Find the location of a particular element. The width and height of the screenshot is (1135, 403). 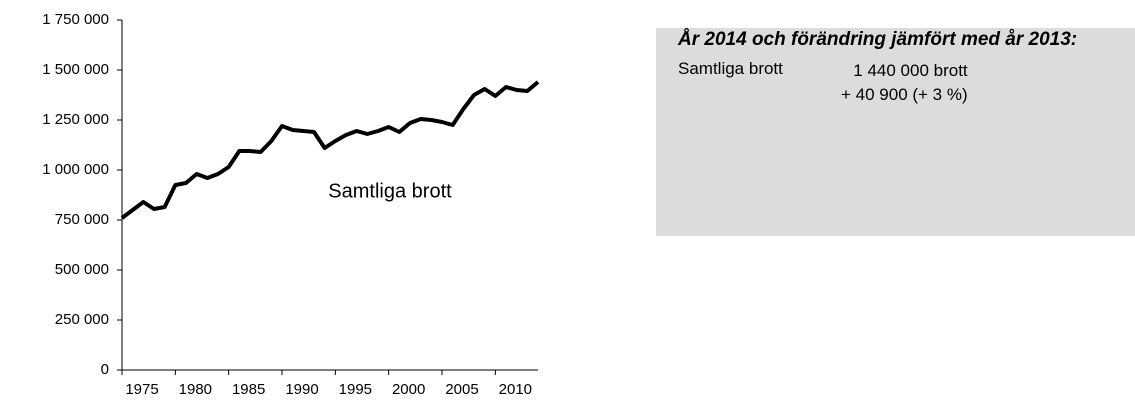

x-tick-label: 2005 is located at coordinates (461, 389).